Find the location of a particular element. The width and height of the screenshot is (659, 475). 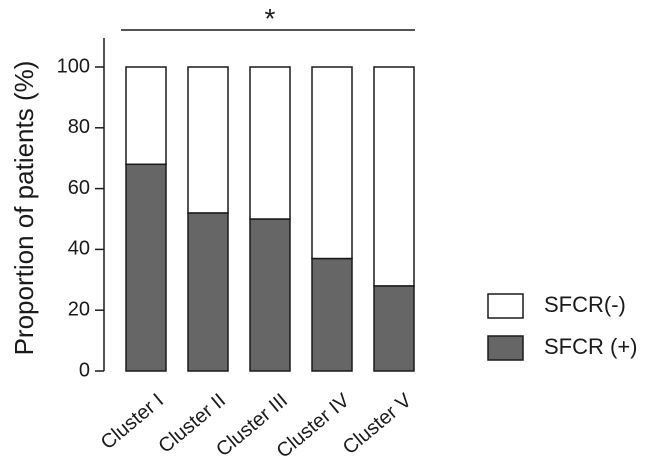

y-tick-label: 20 is located at coordinates (79, 309).